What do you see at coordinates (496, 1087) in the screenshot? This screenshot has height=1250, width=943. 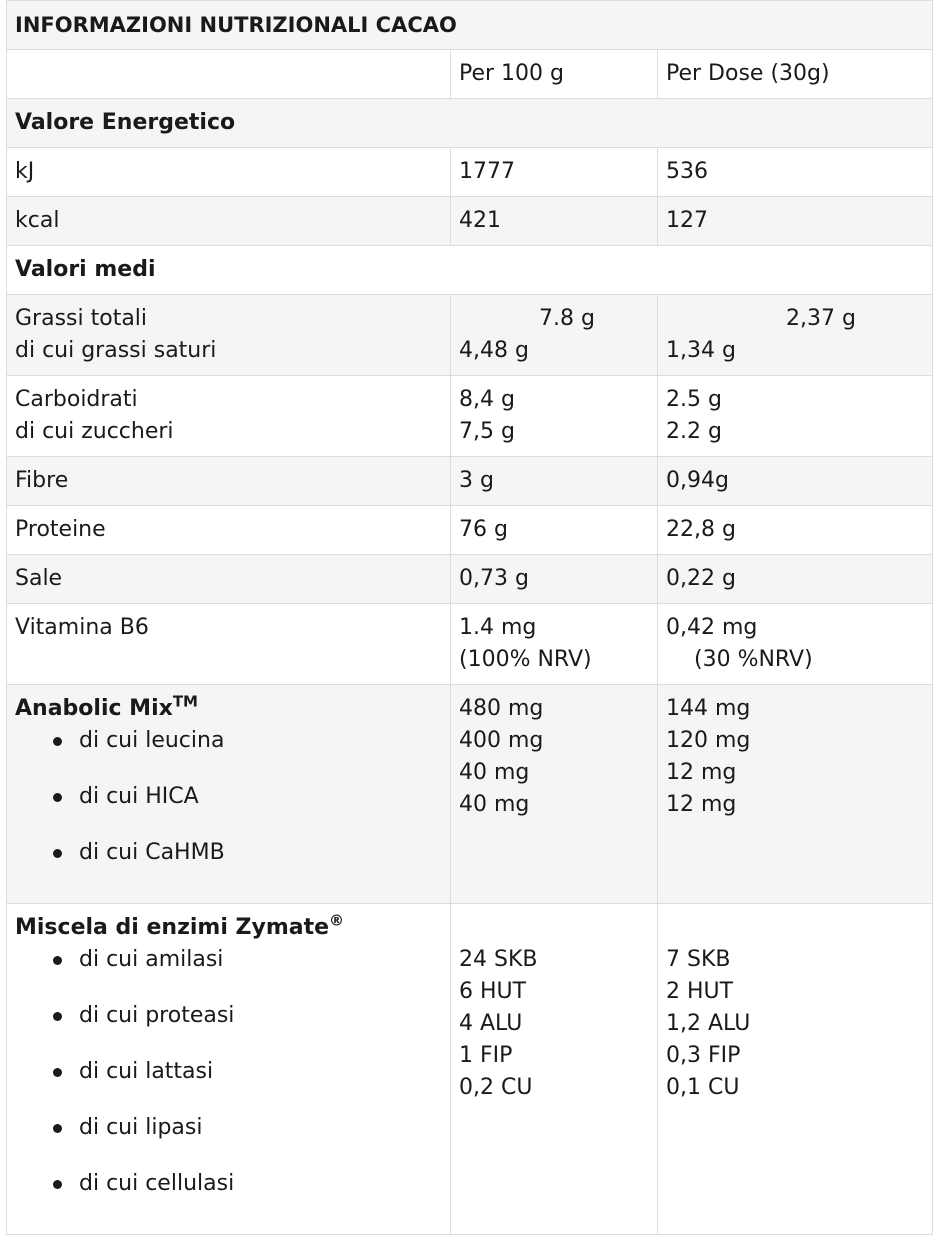 I see `zymate-value: 0,2 CU` at bounding box center [496, 1087].